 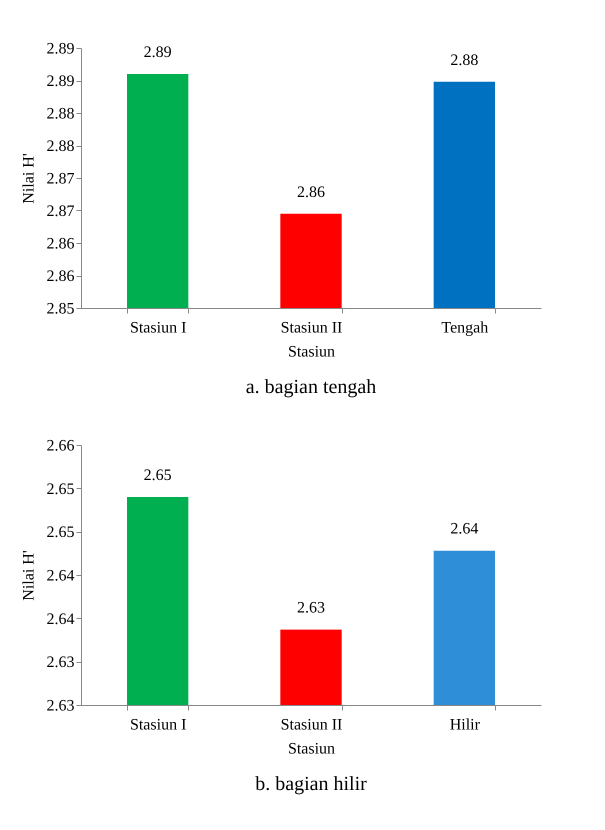 What do you see at coordinates (311, 784) in the screenshot?
I see `text: b. bagian hilir` at bounding box center [311, 784].